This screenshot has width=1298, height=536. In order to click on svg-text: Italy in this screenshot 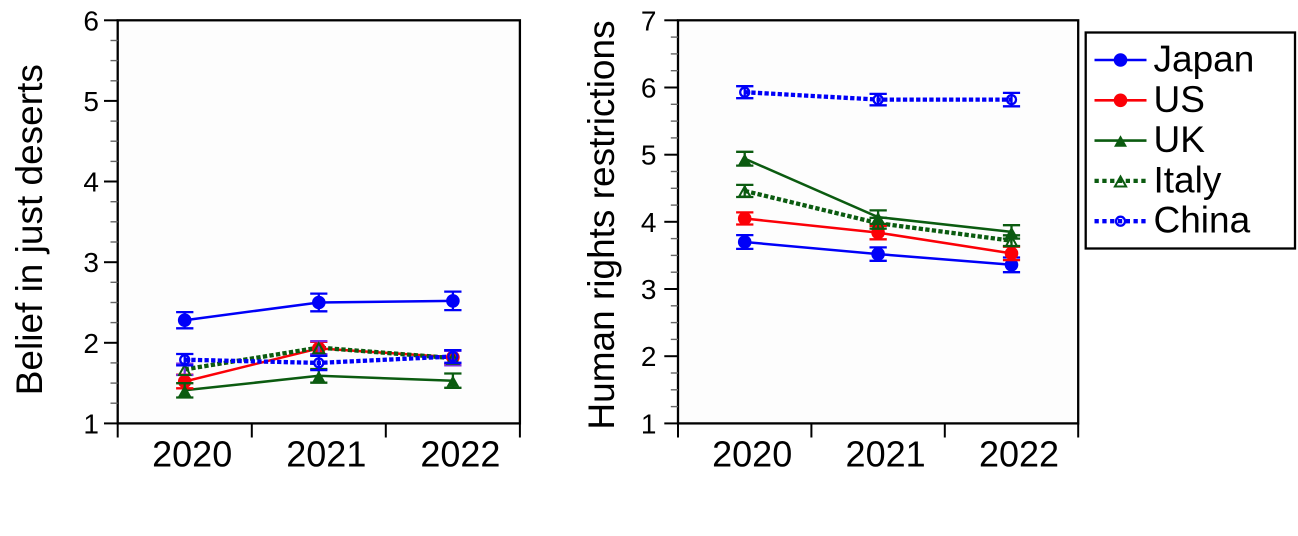, I will do `click(1188, 179)`.